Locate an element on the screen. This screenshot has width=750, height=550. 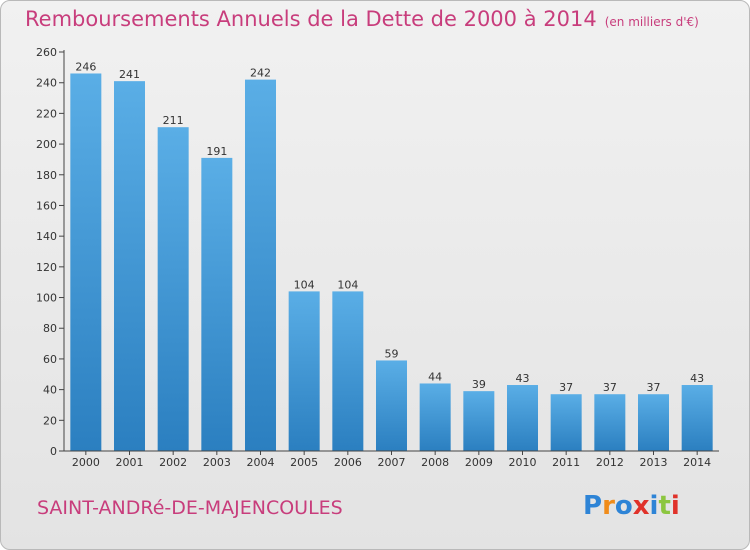
x-tick-label: 2005 is located at coordinates (304, 462).